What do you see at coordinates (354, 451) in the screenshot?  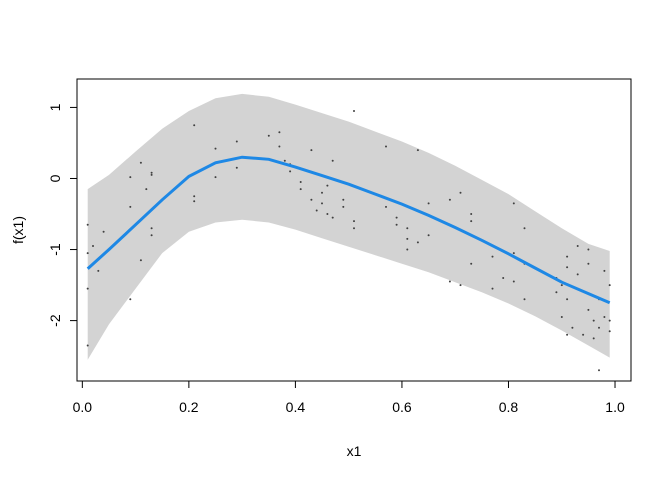 I see `x-axis-title: x1` at bounding box center [354, 451].